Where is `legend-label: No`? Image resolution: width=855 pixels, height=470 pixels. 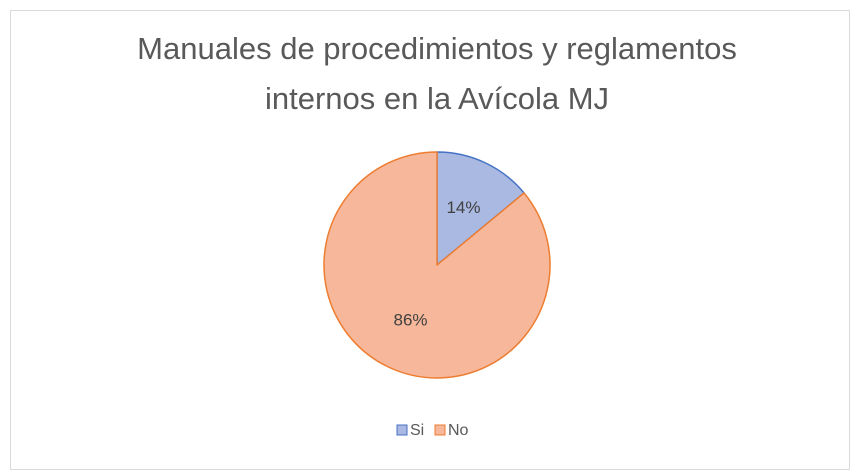
legend-label: No is located at coordinates (458, 430).